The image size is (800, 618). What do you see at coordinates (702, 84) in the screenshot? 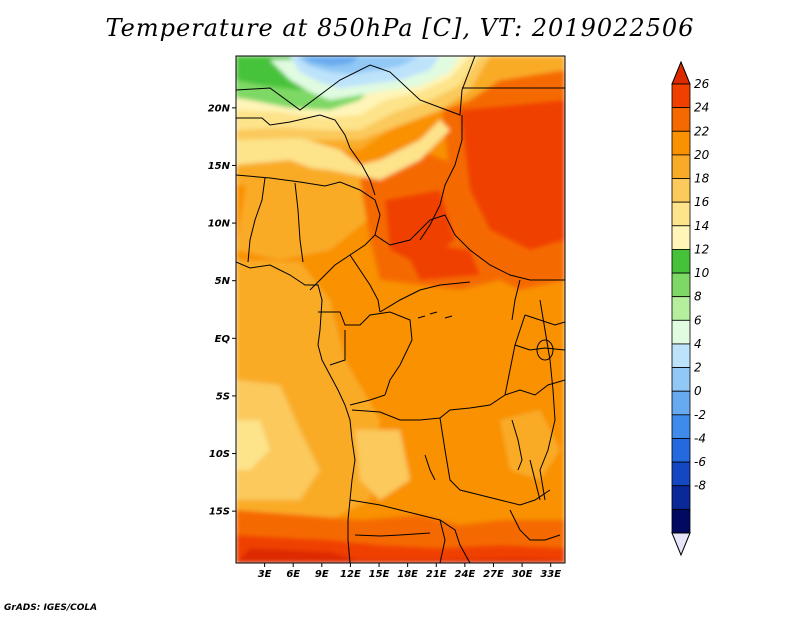
I see `colorbar-label: 26` at bounding box center [702, 84].